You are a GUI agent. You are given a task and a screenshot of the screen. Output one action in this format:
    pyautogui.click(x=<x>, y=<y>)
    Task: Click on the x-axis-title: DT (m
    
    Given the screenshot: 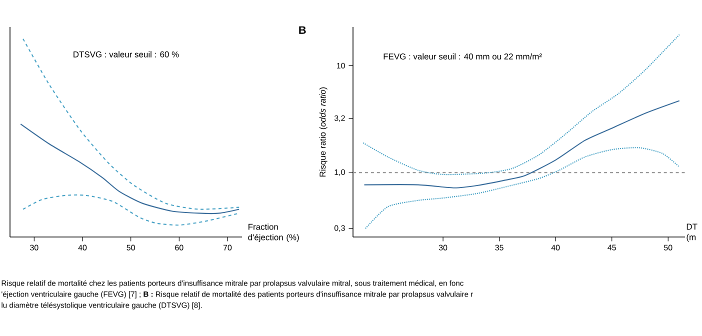 What is the action you would take?
    pyautogui.click(x=692, y=233)
    